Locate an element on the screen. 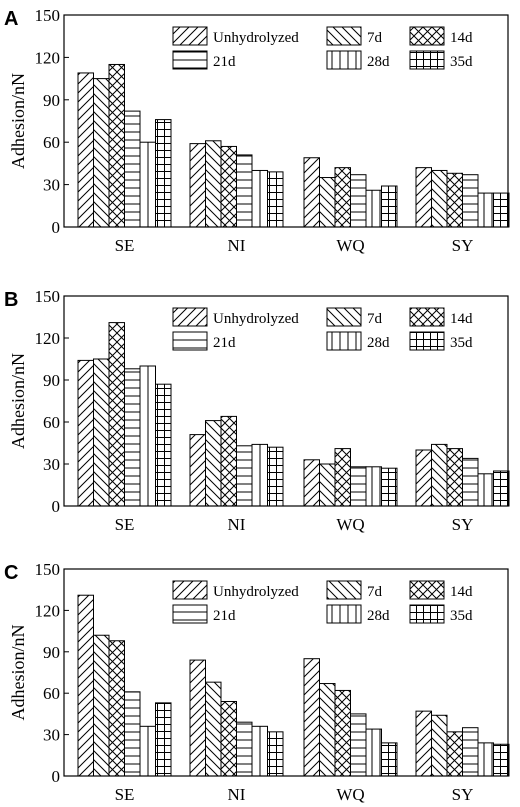 This screenshot has width=520, height=807. bar-unhydrolyzed-sy is located at coordinates (423, 197).